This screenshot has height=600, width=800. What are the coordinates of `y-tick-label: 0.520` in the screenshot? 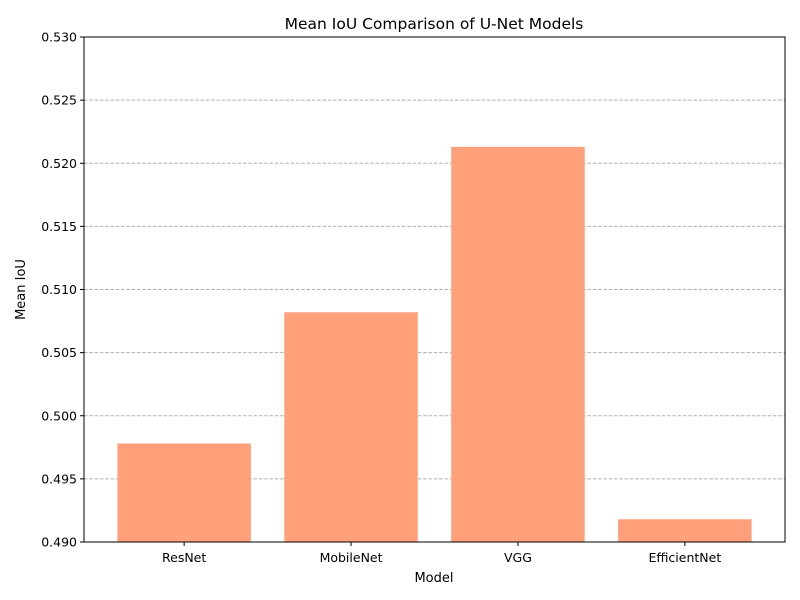 It's located at (59, 163).